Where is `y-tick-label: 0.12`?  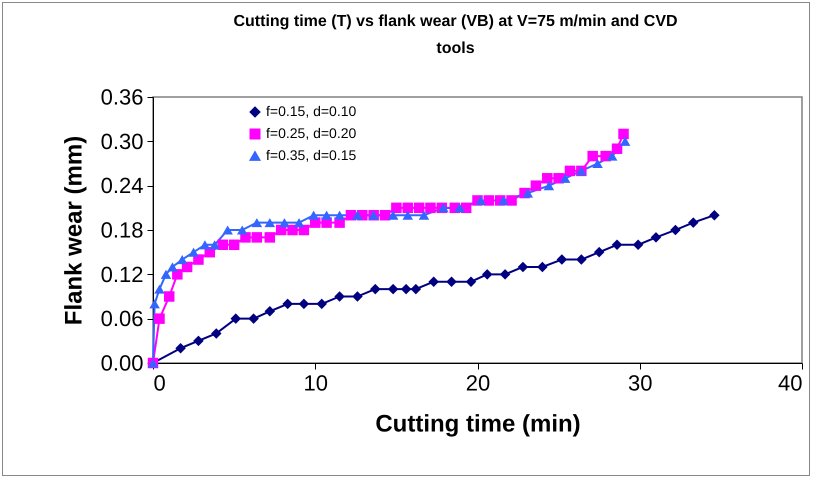
y-tick-label: 0.12 is located at coordinates (122, 274).